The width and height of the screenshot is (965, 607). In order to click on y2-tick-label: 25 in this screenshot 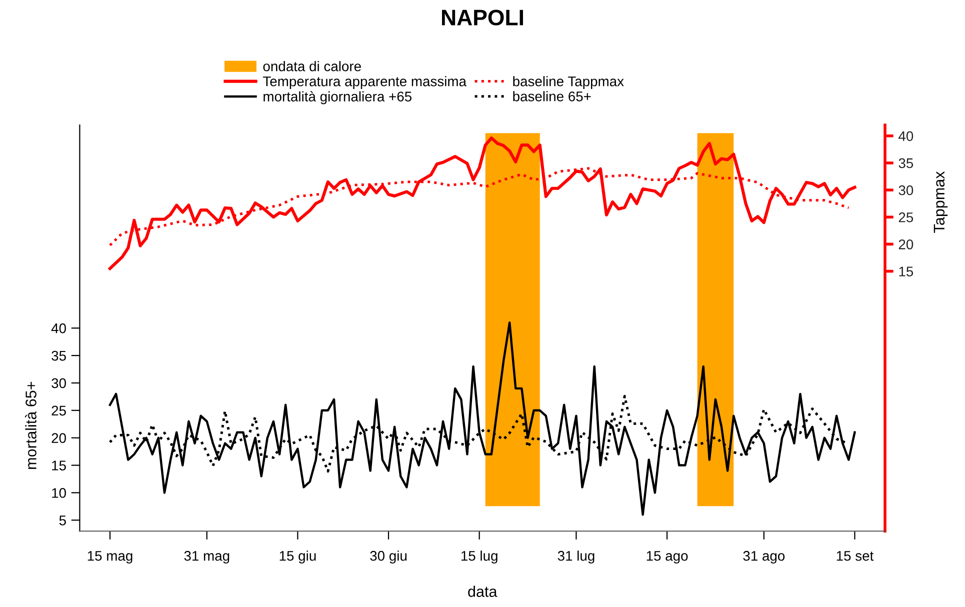, I will do `click(906, 217)`.